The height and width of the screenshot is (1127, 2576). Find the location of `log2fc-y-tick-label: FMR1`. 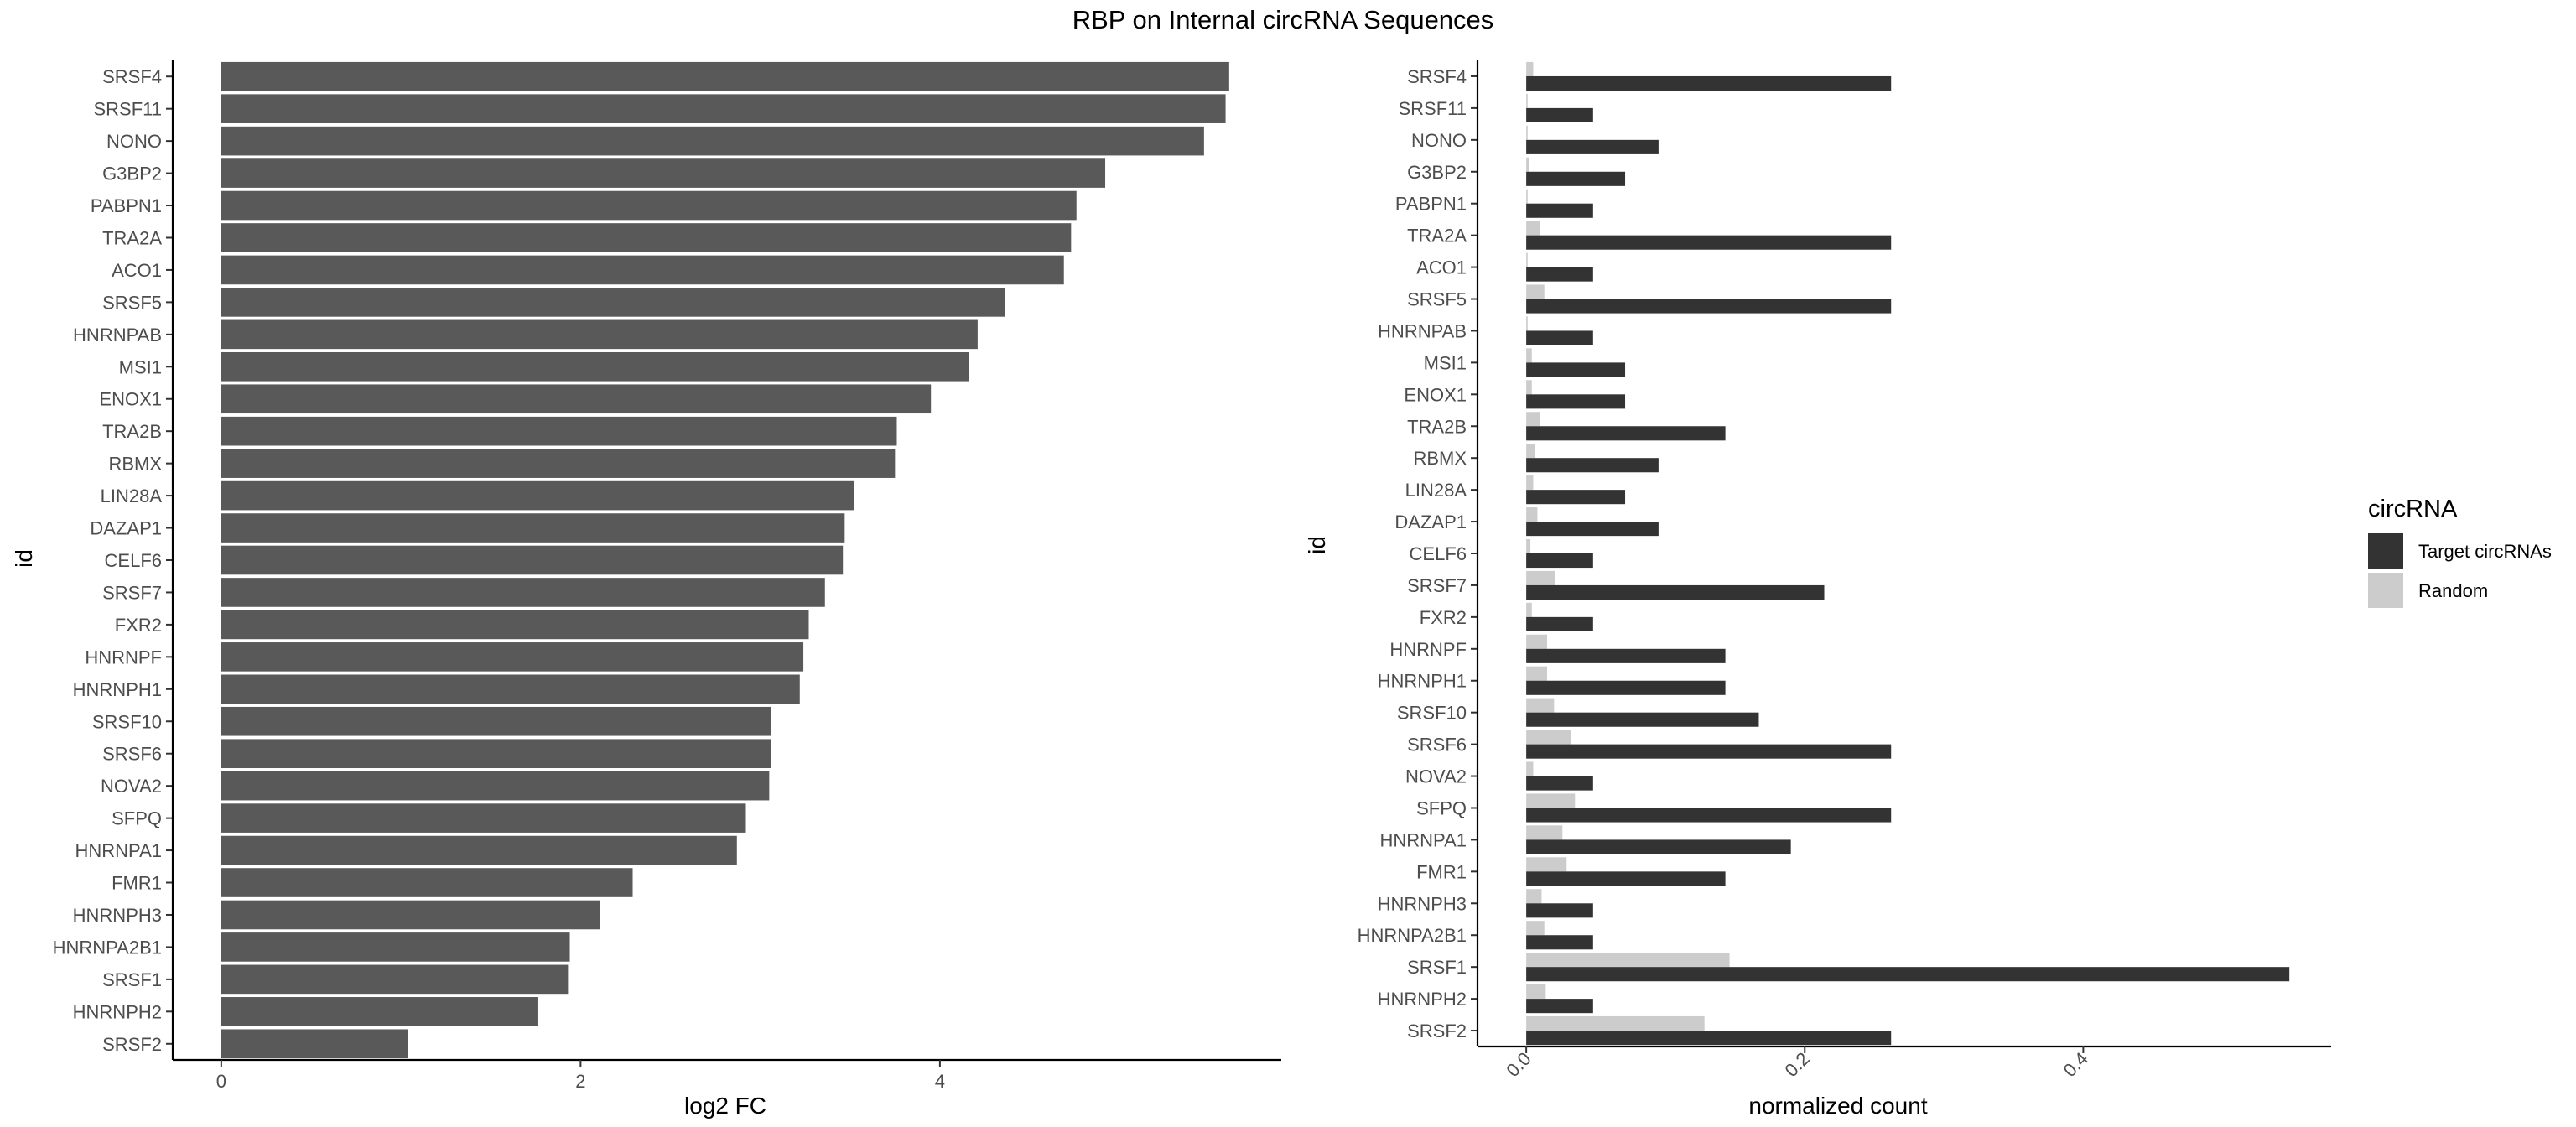

log2fc-y-tick-label: FMR1 is located at coordinates (137, 883).